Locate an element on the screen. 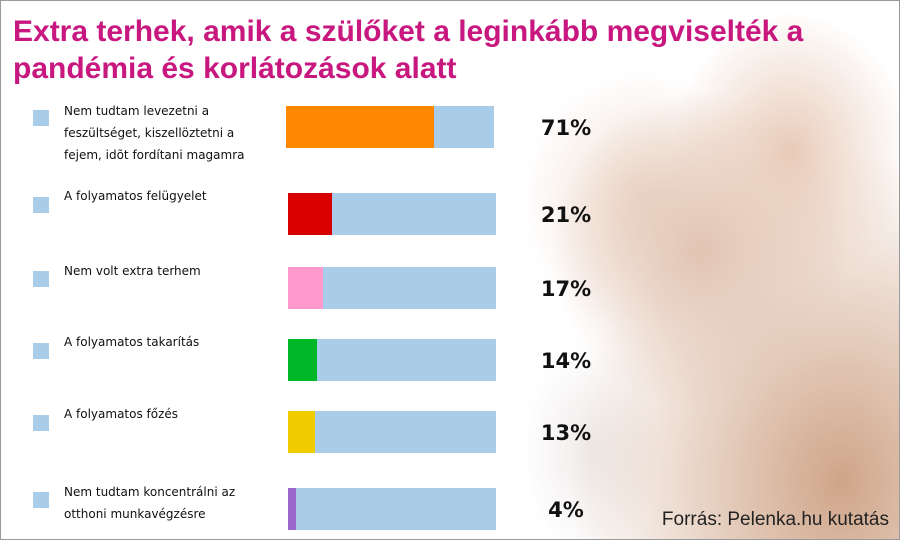 This screenshot has height=540, width=900. value-label: 14% is located at coordinates (566, 361).